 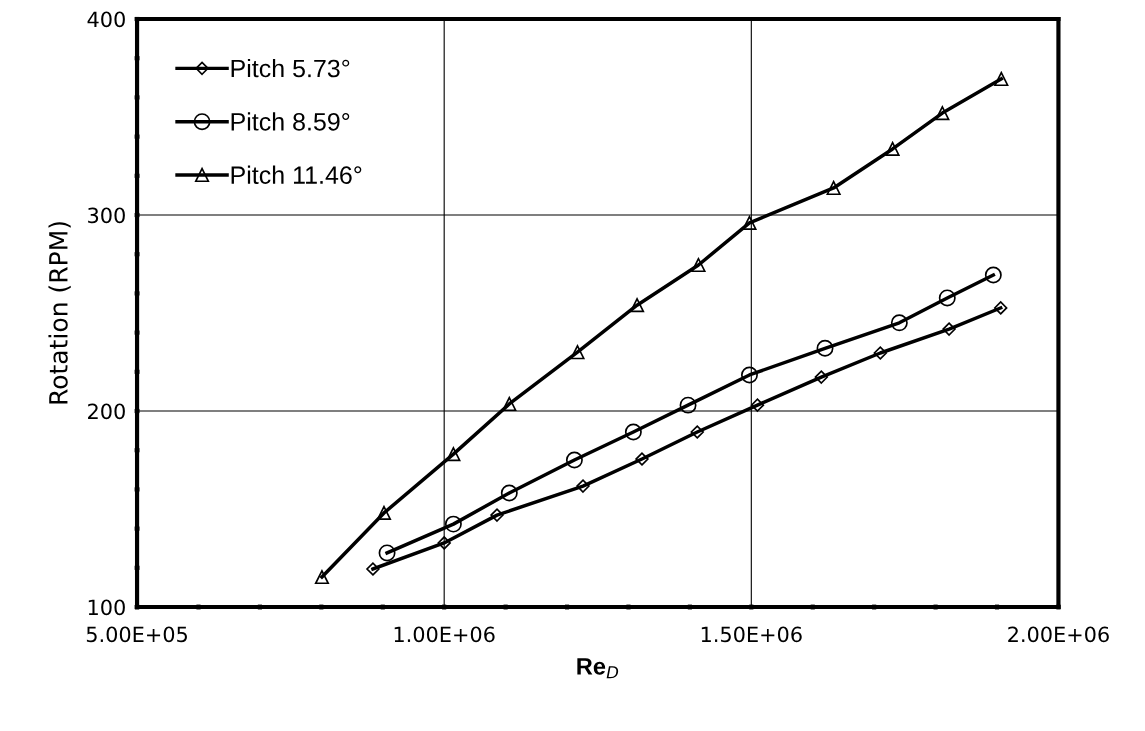 What do you see at coordinates (136, 634) in the screenshot?
I see `x-tick-label: 5.00E+05` at bounding box center [136, 634].